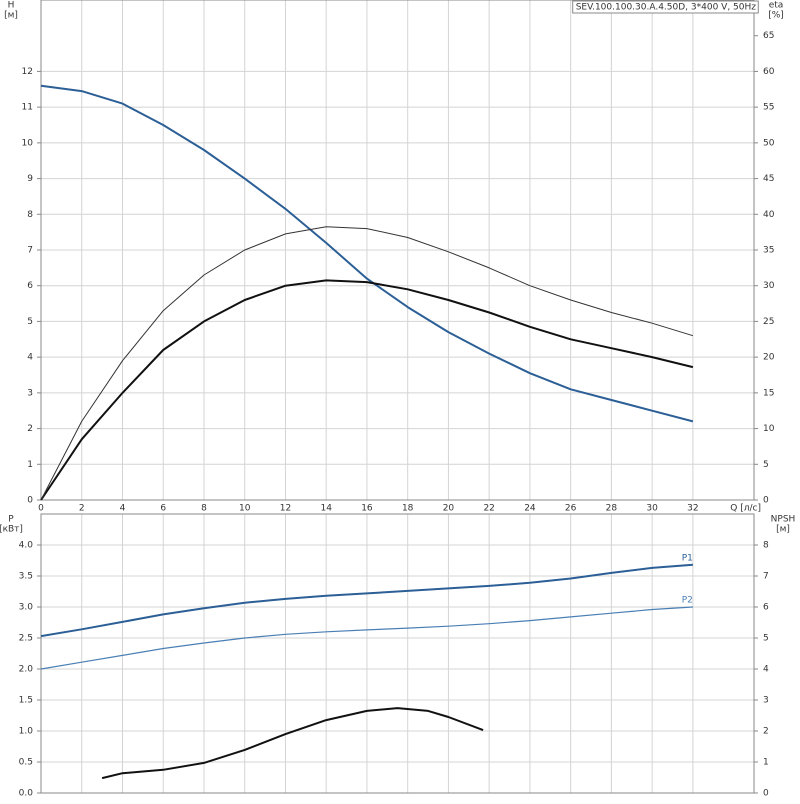  I want to click on x-tick-label: 22, so click(488, 509).